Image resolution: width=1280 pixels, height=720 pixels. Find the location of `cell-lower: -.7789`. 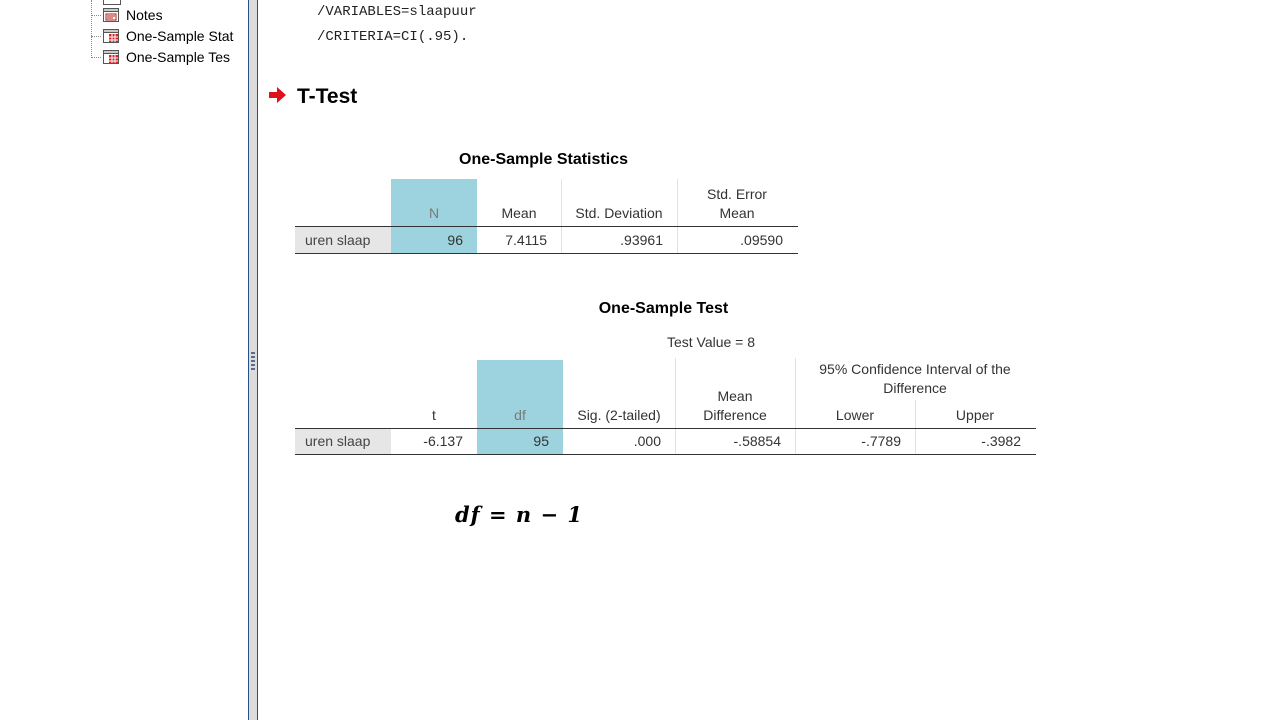

cell-lower: -.7789 is located at coordinates (881, 441).